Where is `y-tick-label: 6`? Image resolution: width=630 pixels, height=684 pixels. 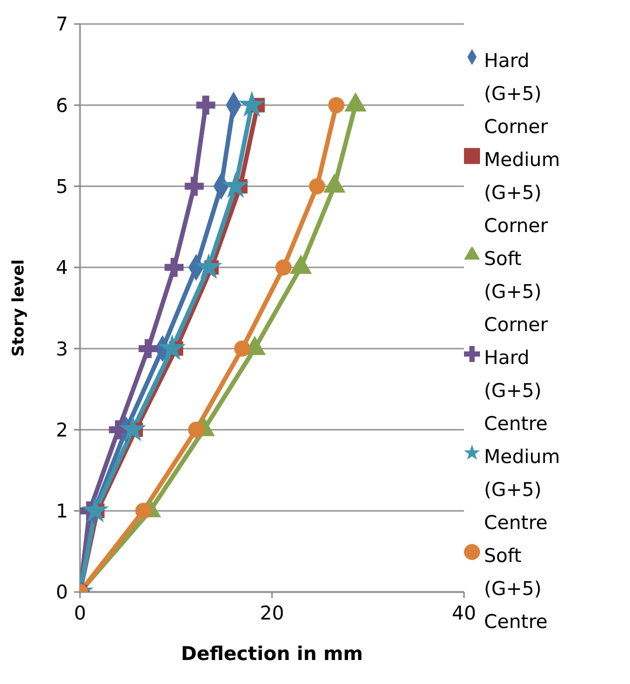 y-tick-label: 6 is located at coordinates (62, 105).